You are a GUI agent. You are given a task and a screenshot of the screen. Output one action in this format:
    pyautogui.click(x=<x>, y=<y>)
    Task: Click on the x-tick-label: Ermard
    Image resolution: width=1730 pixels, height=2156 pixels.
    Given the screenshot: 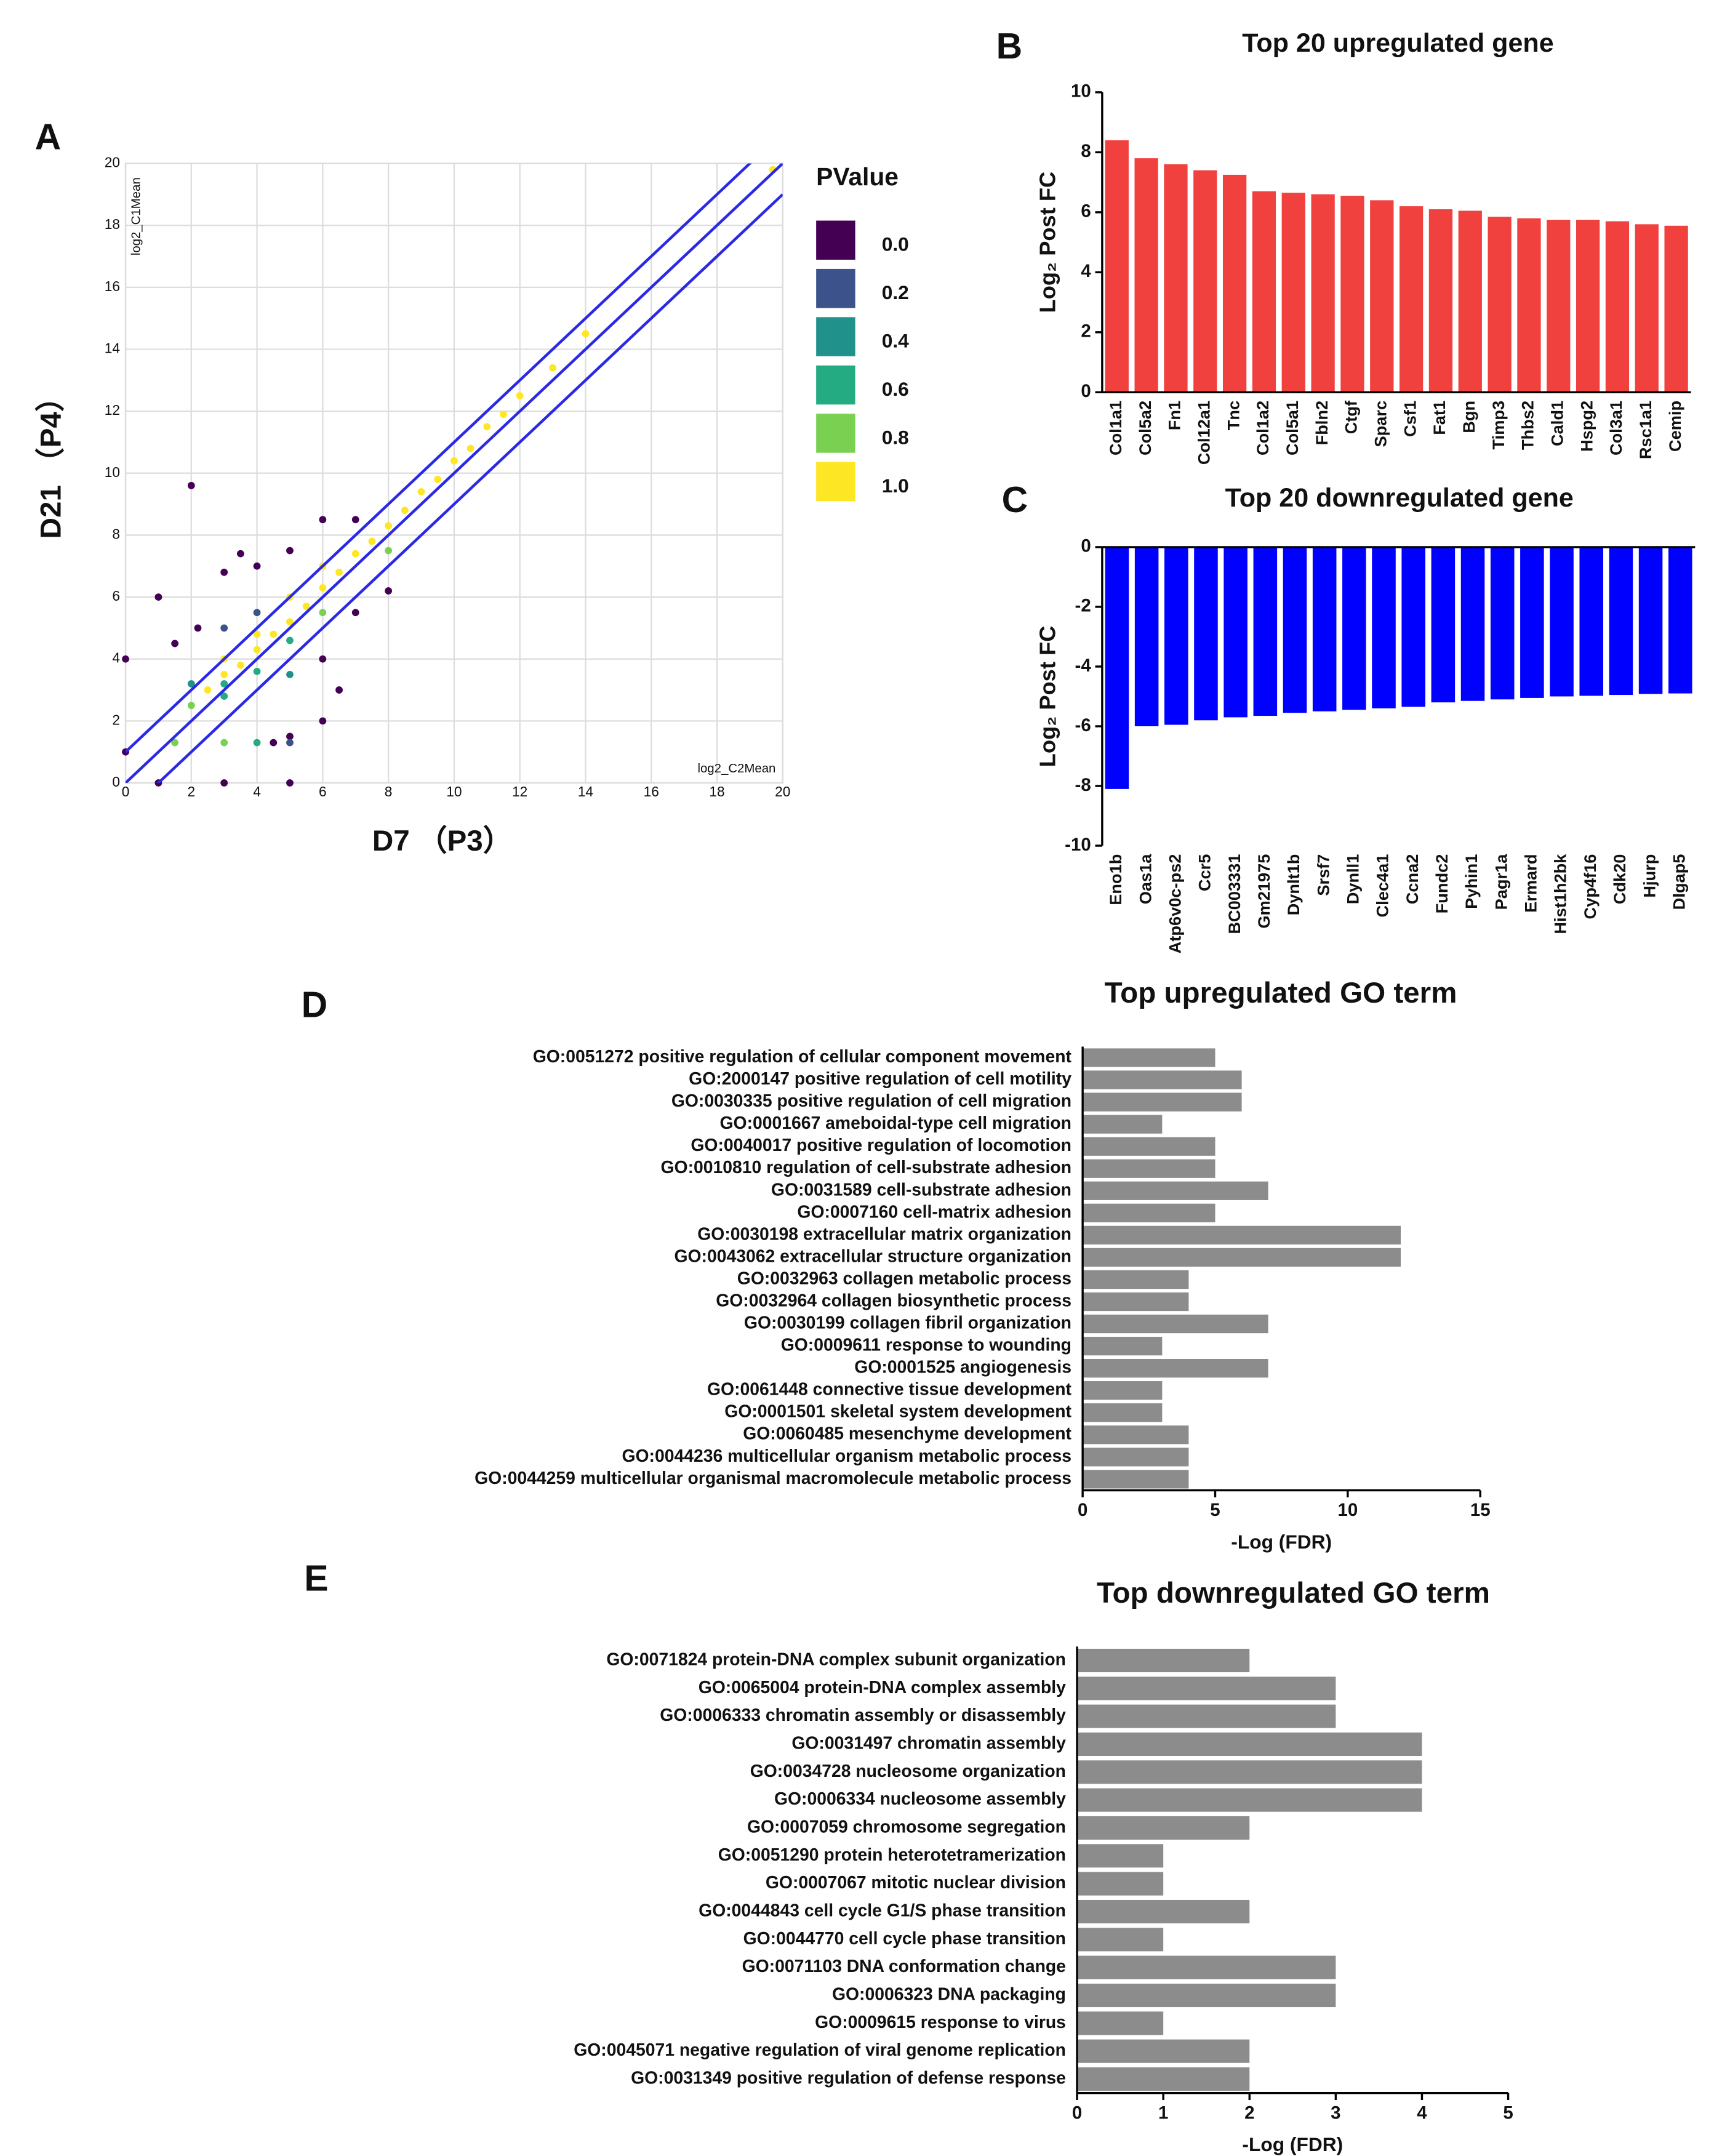 What is the action you would take?
    pyautogui.click(x=1530, y=883)
    